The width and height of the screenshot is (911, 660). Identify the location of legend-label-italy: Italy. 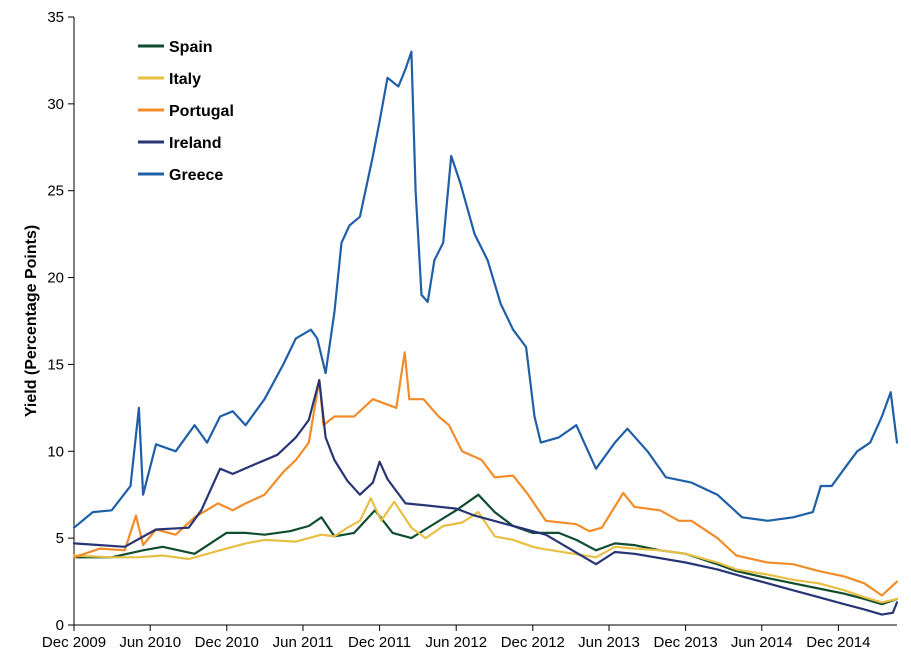
(185, 79).